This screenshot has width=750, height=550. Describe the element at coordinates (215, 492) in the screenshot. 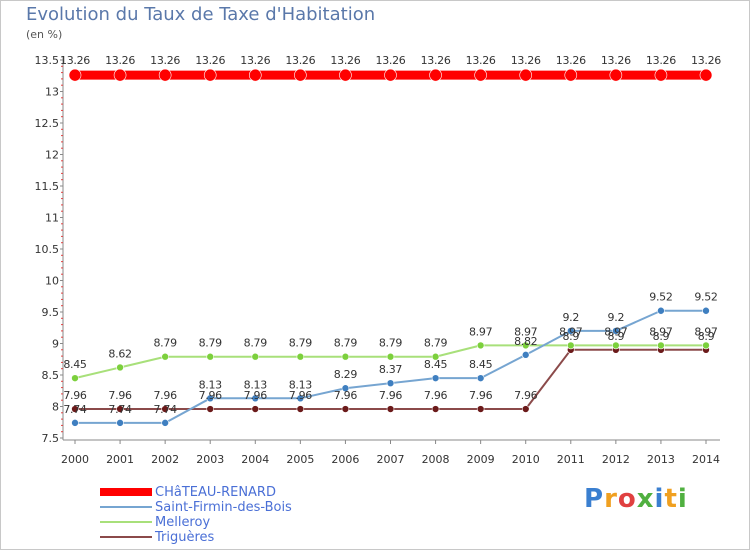

I see `legend-label: CHâTEAU-RENARD` at that location.